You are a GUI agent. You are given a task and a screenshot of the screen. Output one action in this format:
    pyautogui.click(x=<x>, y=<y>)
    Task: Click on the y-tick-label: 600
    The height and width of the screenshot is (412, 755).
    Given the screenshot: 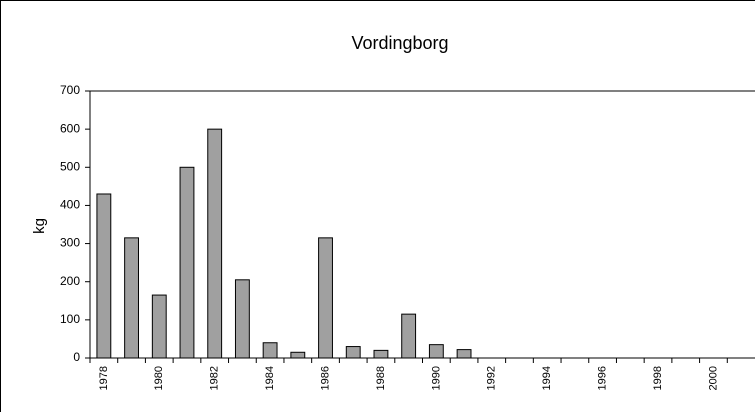 What is the action you would take?
    pyautogui.click(x=70, y=128)
    